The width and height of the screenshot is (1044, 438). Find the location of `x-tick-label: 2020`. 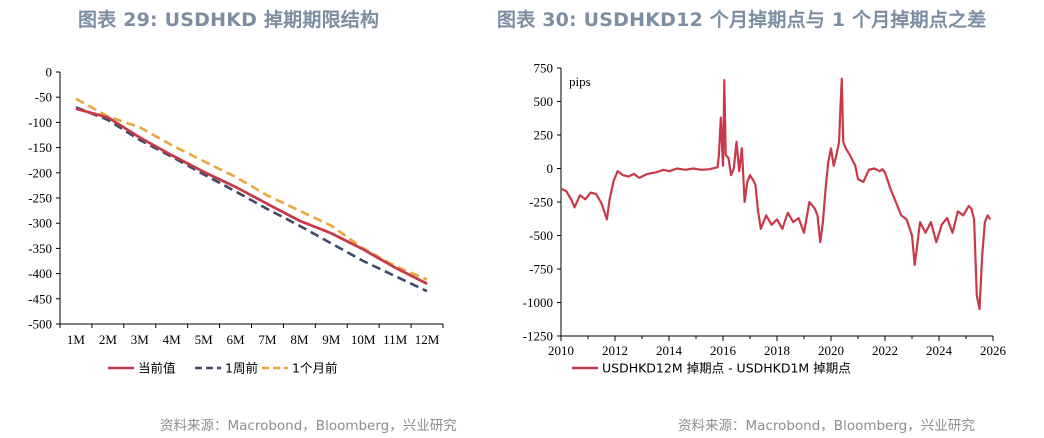

x-tick-label: 2020 is located at coordinates (831, 350).